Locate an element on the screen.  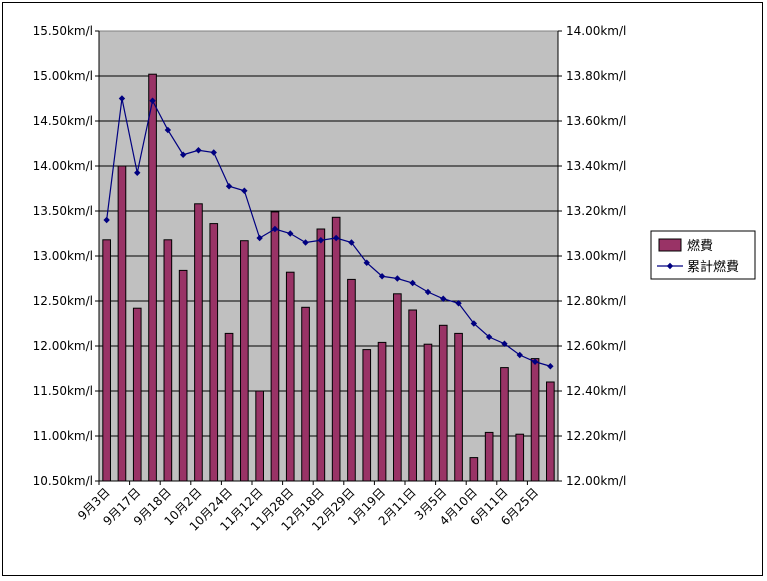
left-axis-tick-label: 15.50km/l is located at coordinates (63, 31).